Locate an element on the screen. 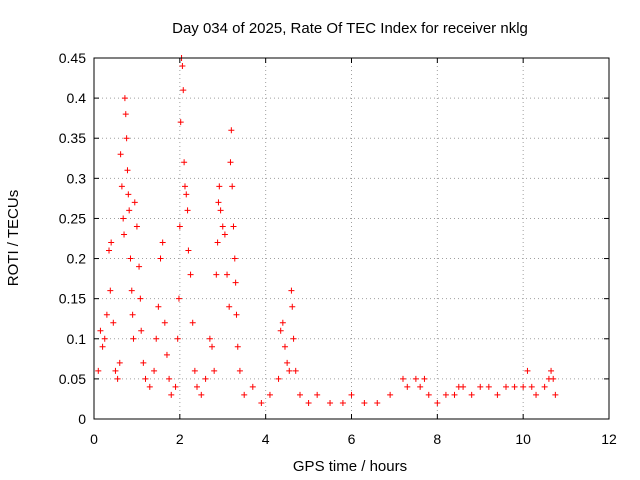 The width and height of the screenshot is (640, 480). x-tick-label: 10 is located at coordinates (523, 439).